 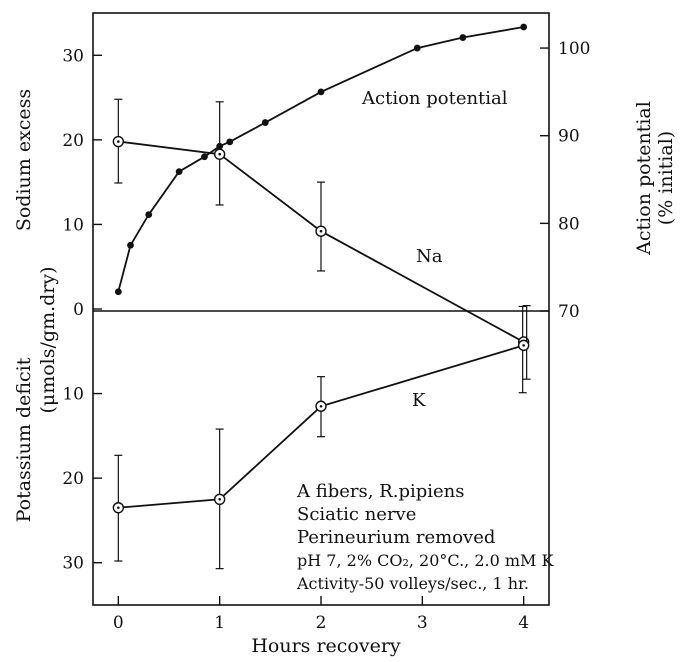 What do you see at coordinates (574, 49) in the screenshot?
I see `right-tick-label: 100` at bounding box center [574, 49].